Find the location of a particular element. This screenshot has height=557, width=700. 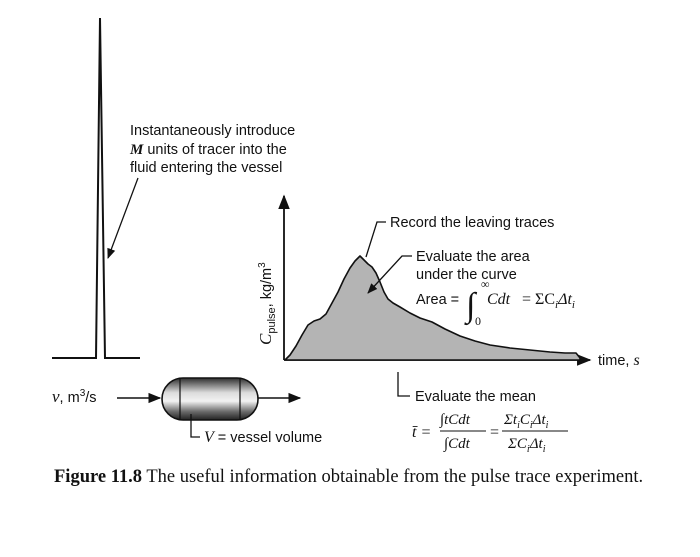

record-leader is located at coordinates (375, 239).